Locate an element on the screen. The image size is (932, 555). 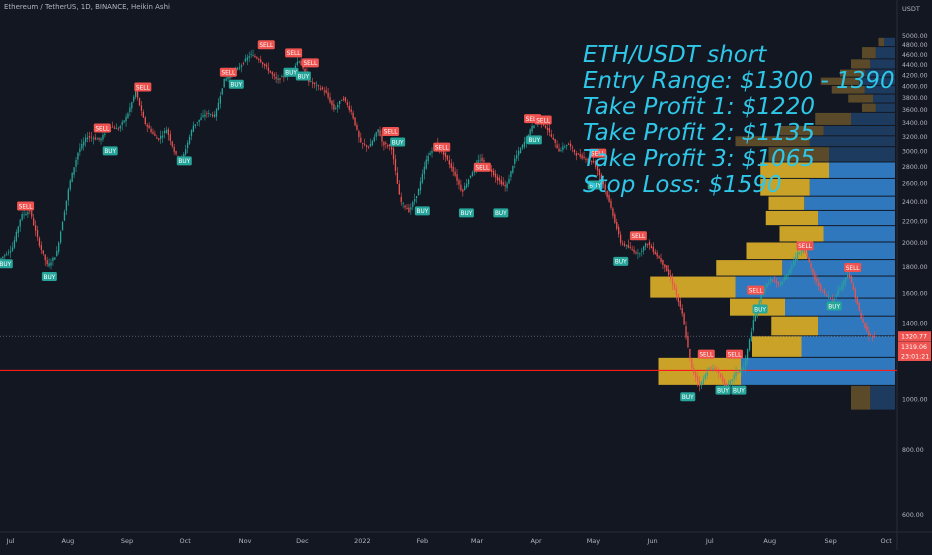
time-tick-label: Dec is located at coordinates (302, 541).